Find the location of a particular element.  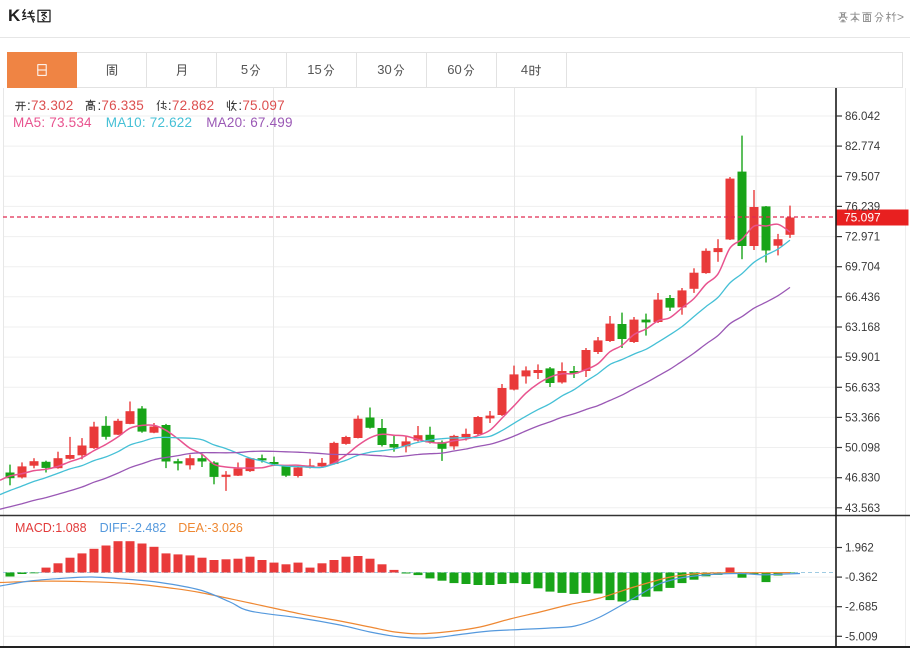

svg-text: 50.098 is located at coordinates (862, 449).